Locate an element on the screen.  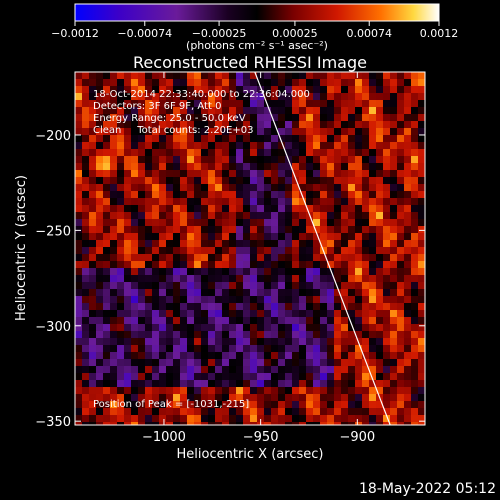
render-timestamp: 18-May-2022 05:12 is located at coordinates (427, 489).